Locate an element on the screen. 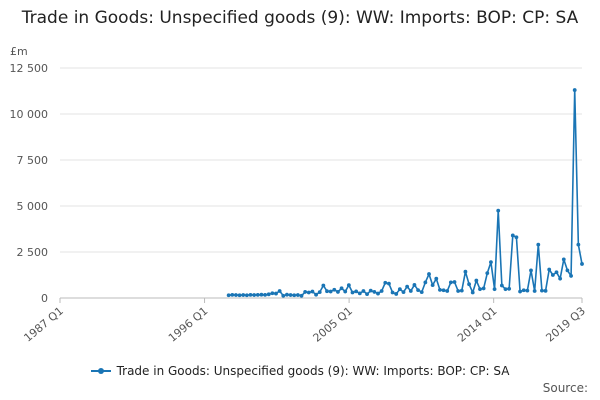  y-axis-ticks: 0 2 500 5 000 7 500 10 000 12 500 is located at coordinates (29, 183).